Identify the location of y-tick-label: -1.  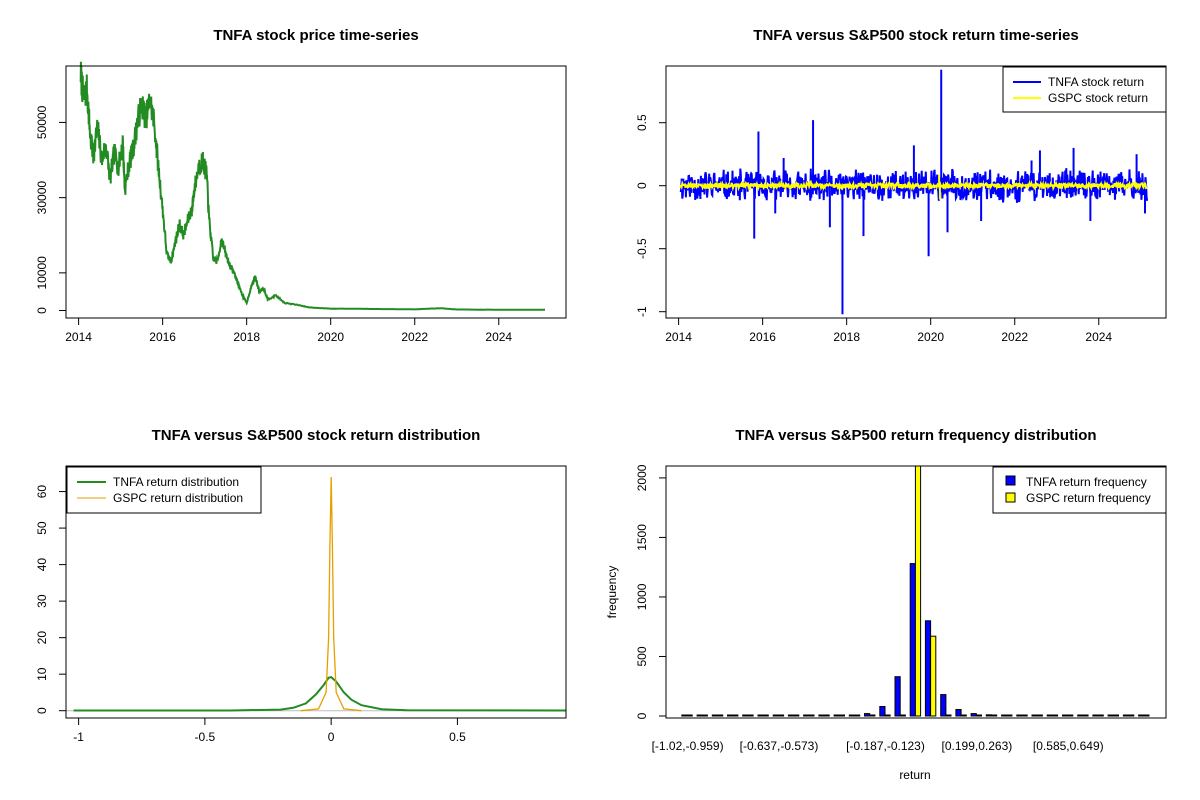
(642, 311).